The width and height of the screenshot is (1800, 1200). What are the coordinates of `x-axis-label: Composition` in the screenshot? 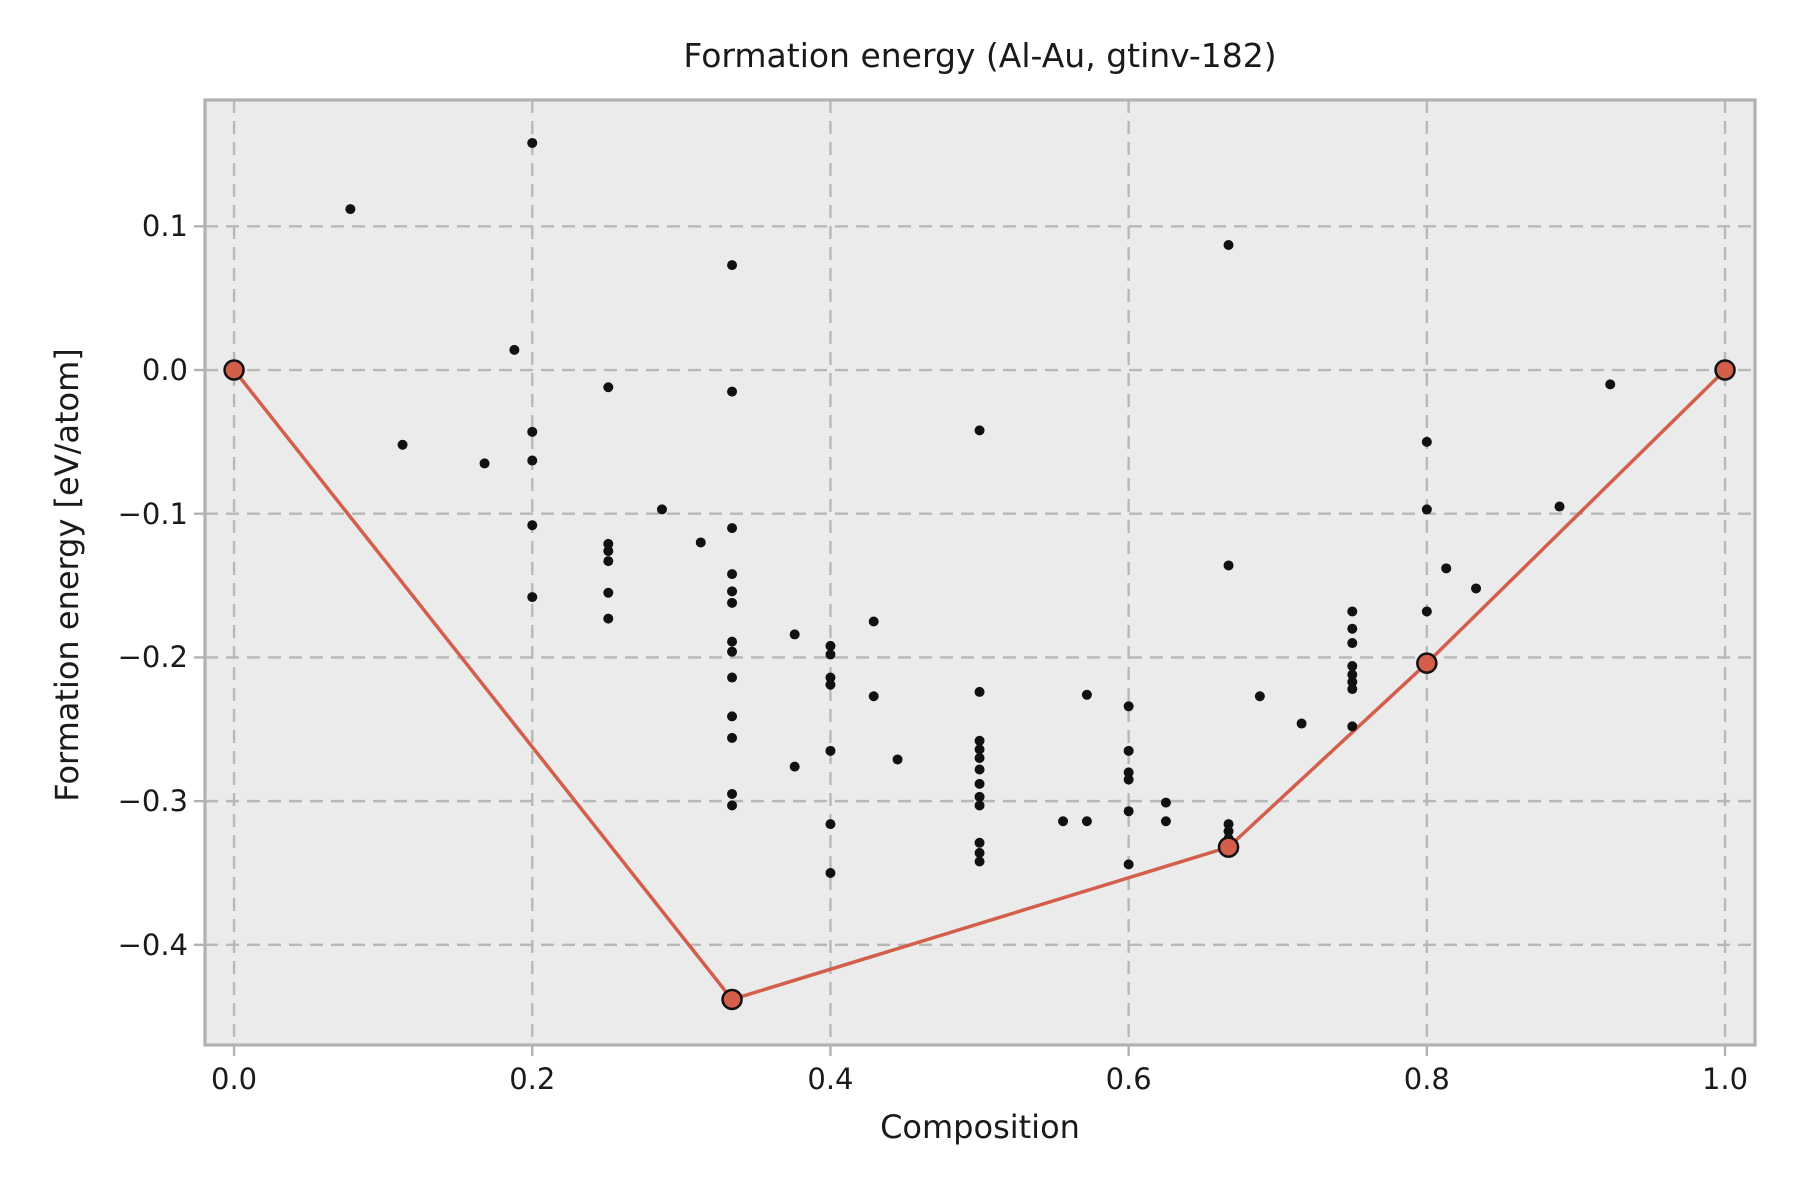 It's located at (980, 1127).